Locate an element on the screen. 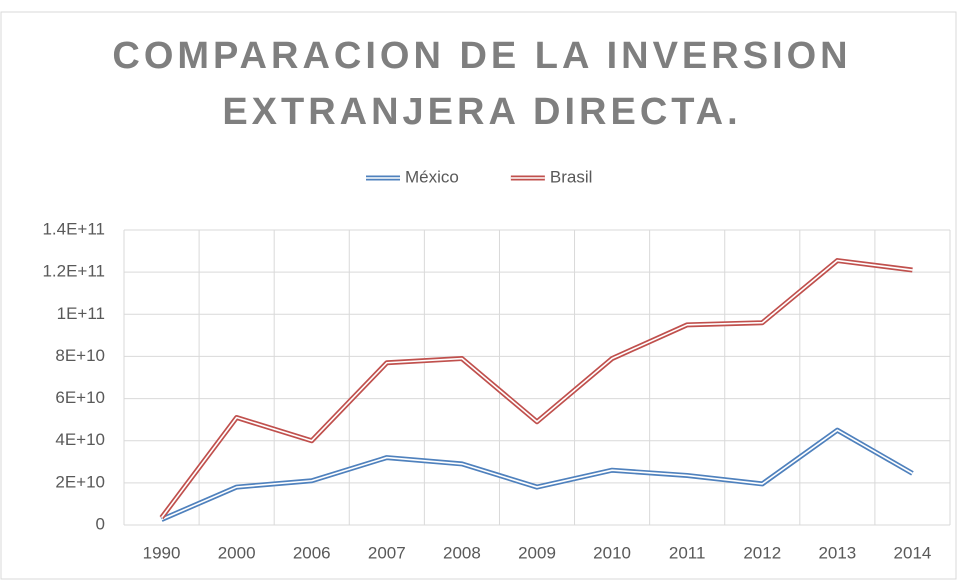  y-tick-label: 4E+10 is located at coordinates (80, 439).